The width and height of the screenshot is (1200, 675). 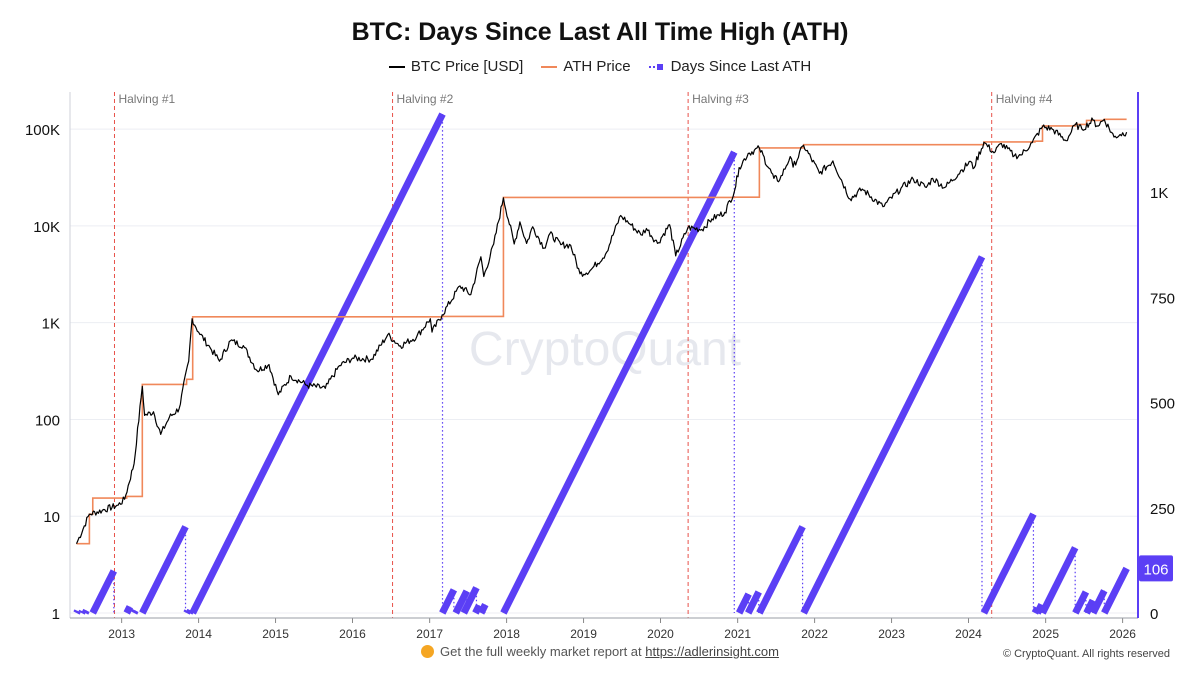 What do you see at coordinates (429, 634) in the screenshot?
I see `x-tick-label: 2017` at bounding box center [429, 634].